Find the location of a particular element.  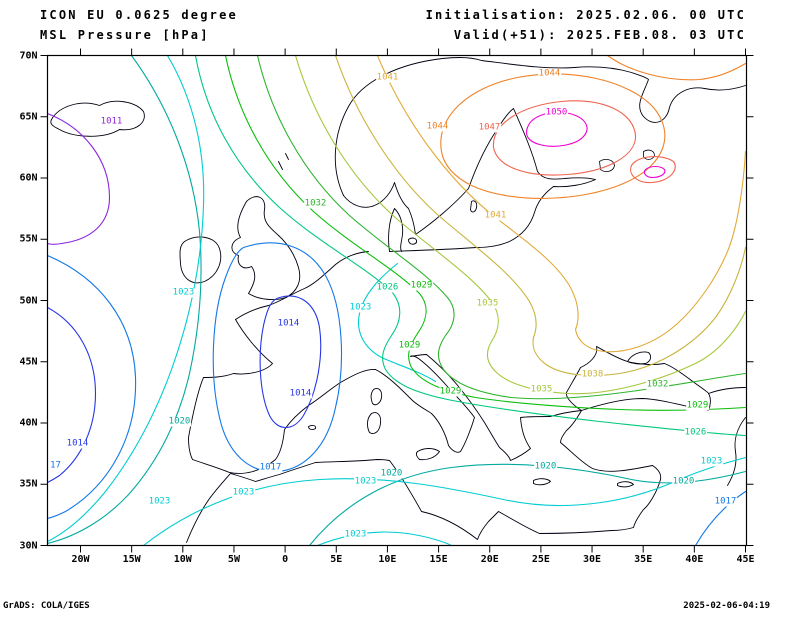

lat-label: 35N is located at coordinates (28, 484).